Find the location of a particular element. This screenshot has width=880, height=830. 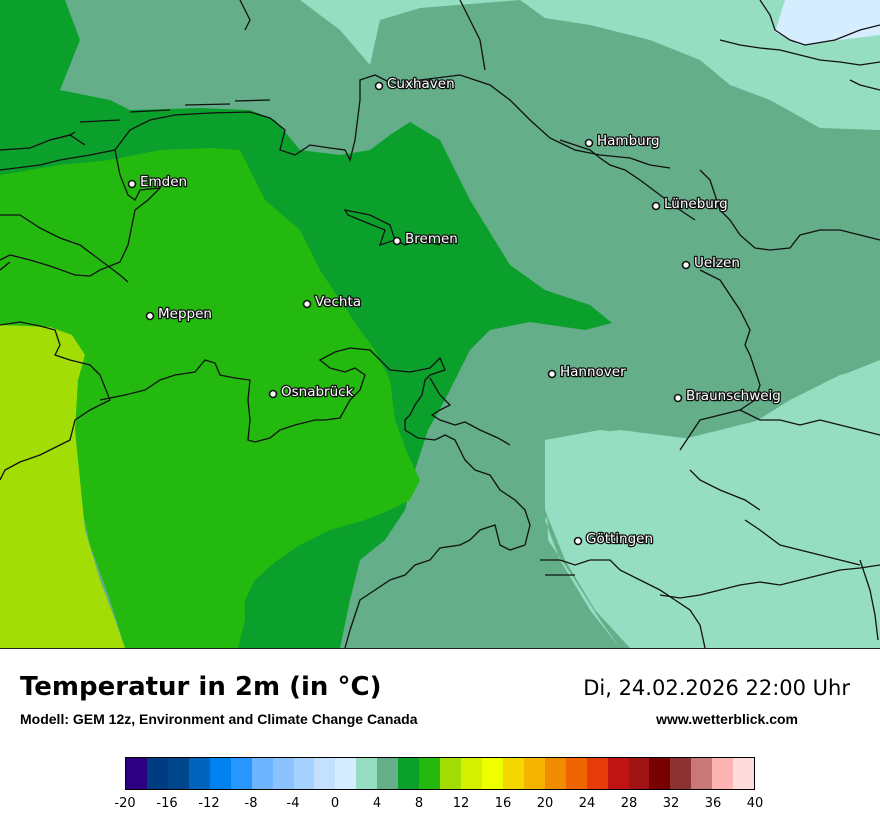

svg-text: Emden is located at coordinates (163, 182).